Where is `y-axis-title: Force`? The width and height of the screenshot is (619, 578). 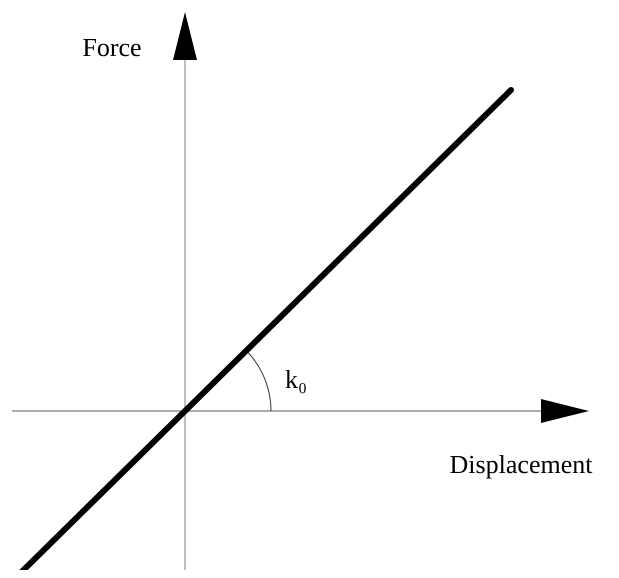
y-axis-title: Force is located at coordinates (112, 47).